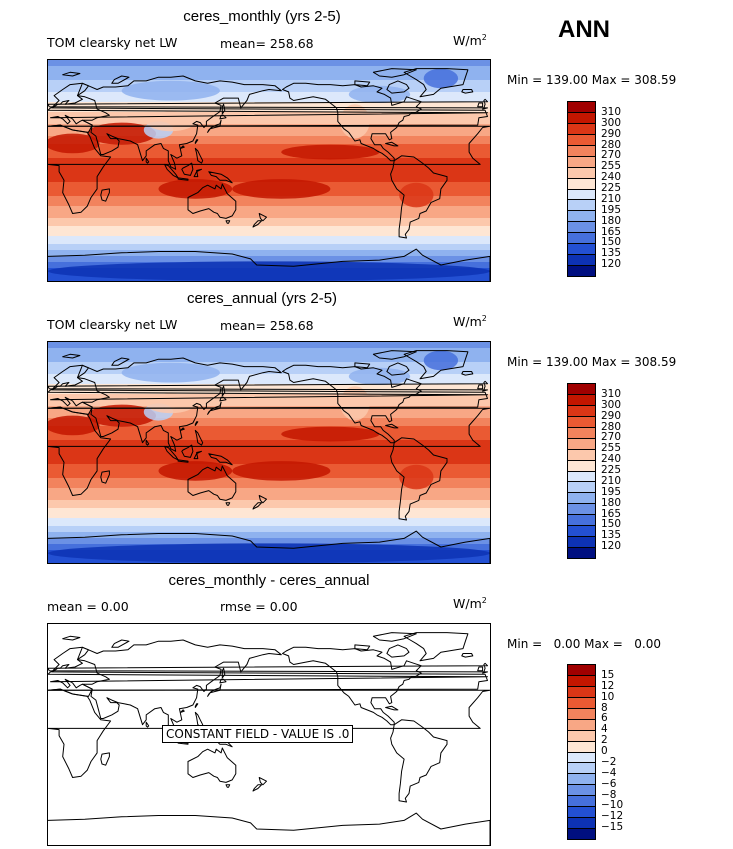 This screenshot has width=733, height=849. I want to click on coastline-sakhalin, so click(223, 391).